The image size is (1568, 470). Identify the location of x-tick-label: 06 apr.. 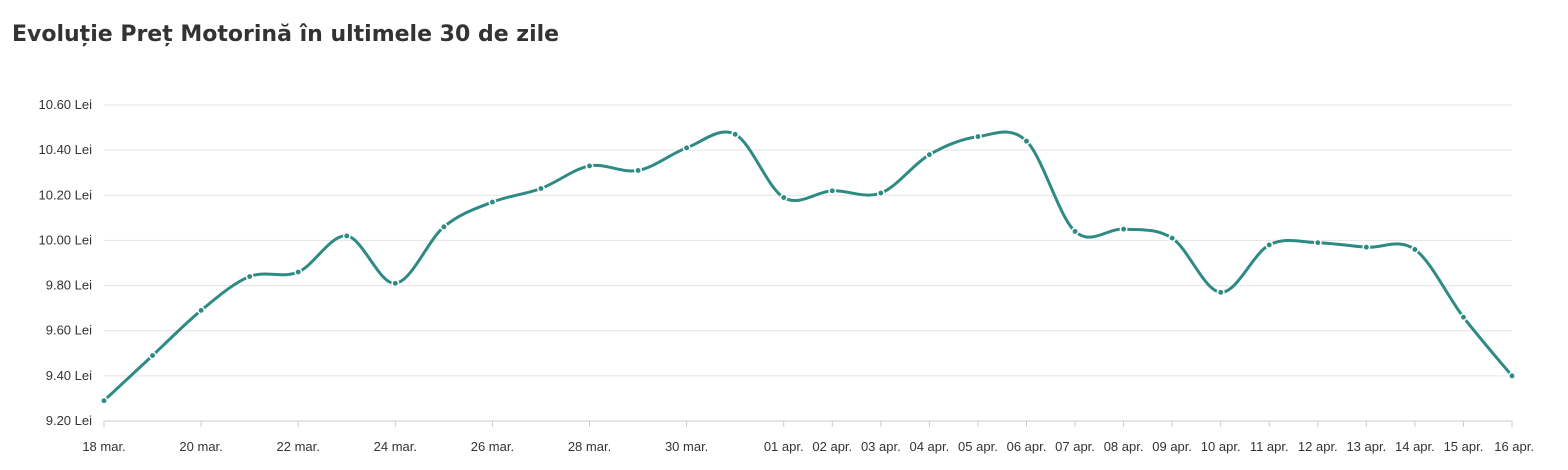
(1027, 446).